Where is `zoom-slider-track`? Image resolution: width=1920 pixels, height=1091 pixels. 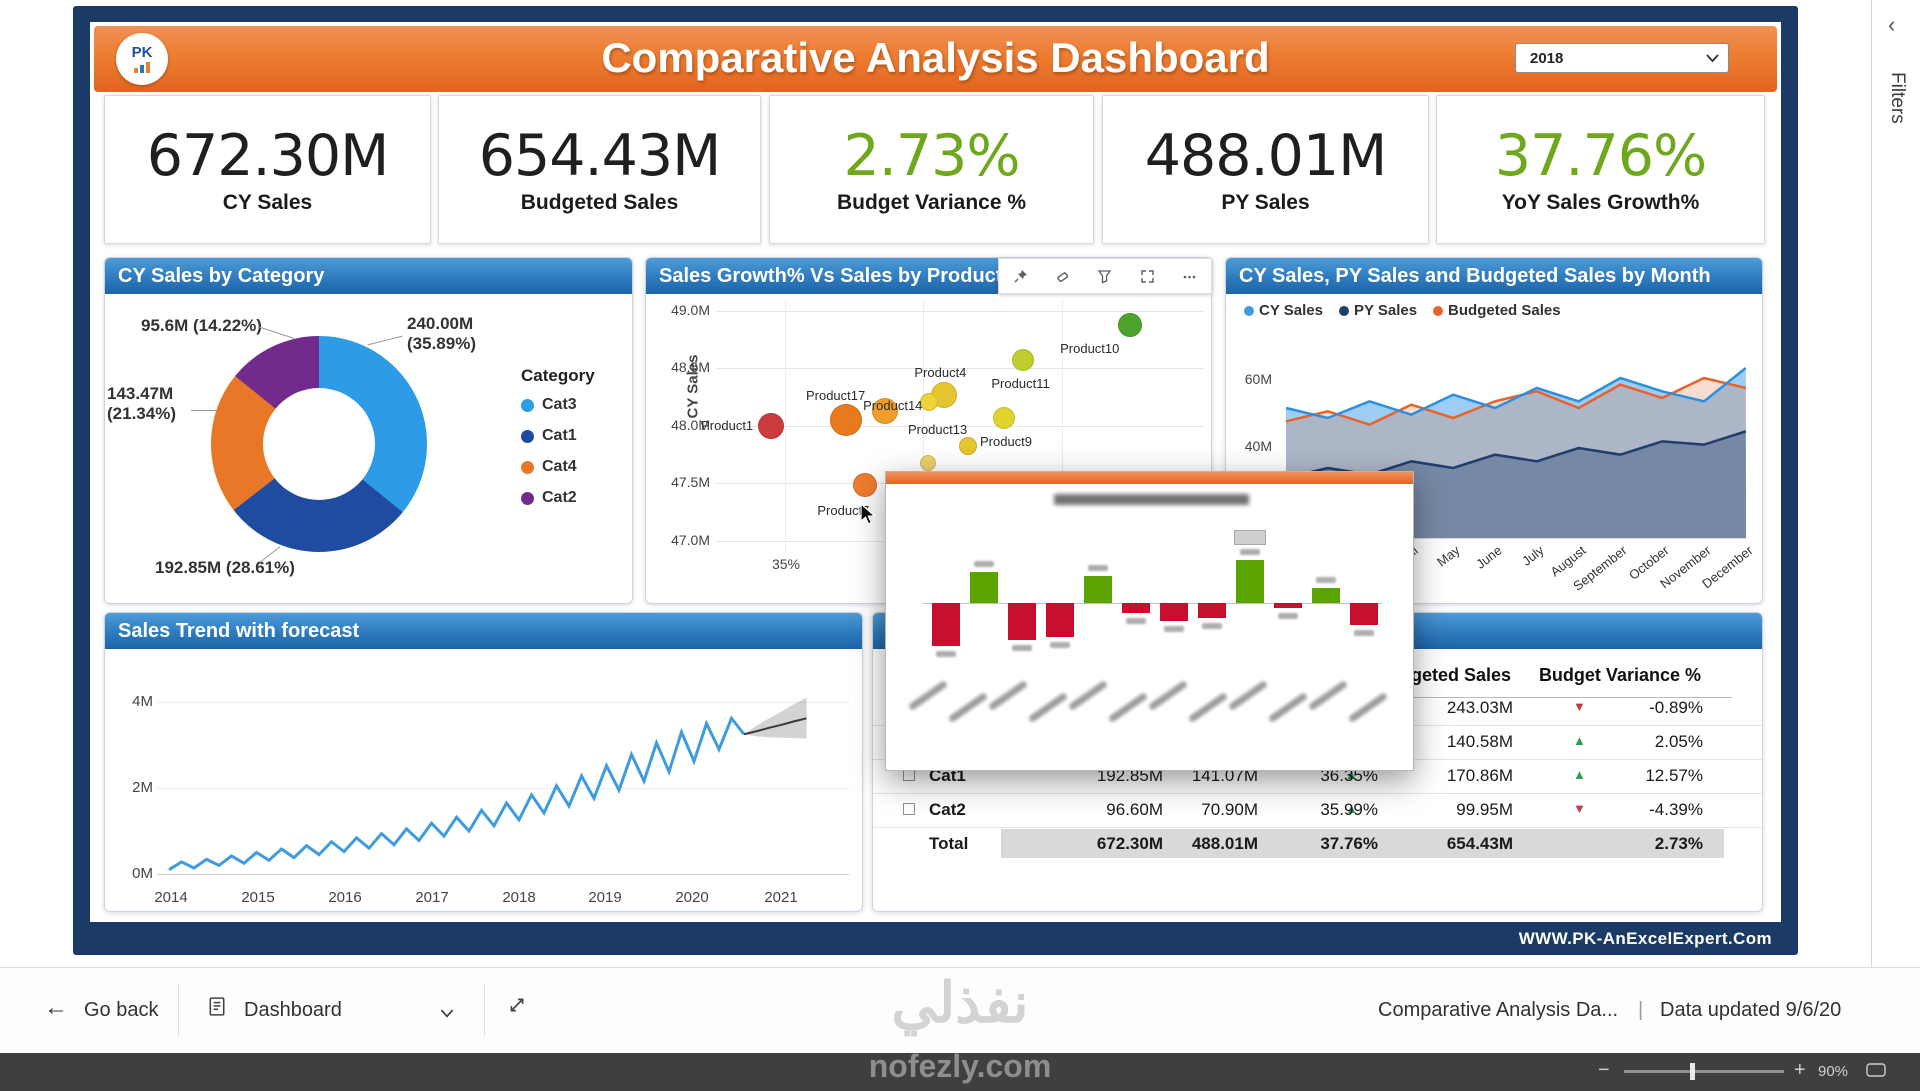 zoom-slider-track is located at coordinates (1704, 1071).